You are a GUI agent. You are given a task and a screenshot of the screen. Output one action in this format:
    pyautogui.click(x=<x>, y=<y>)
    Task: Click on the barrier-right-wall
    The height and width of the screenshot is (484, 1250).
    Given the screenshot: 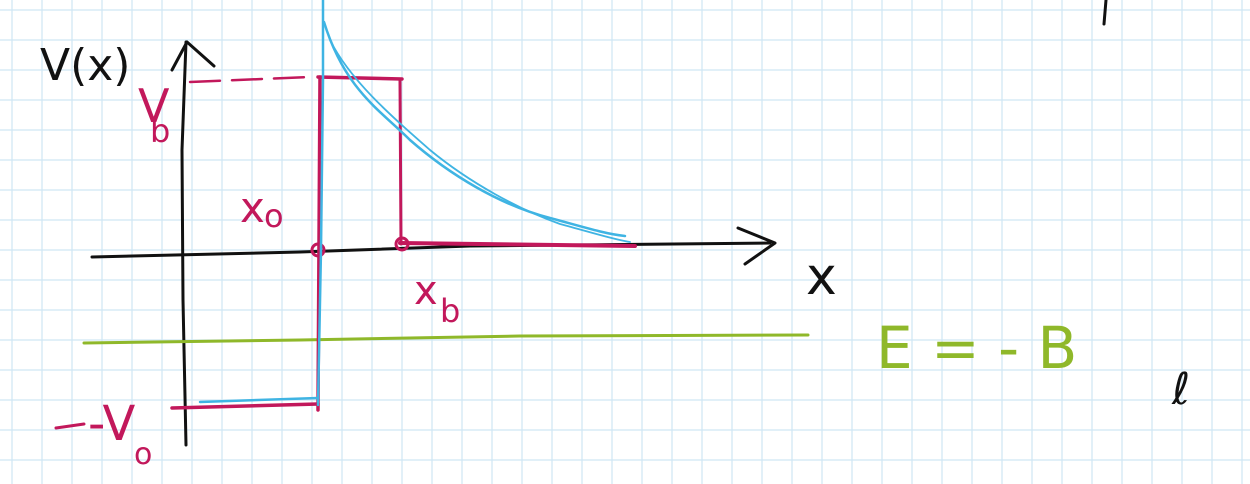 What is the action you would take?
    pyautogui.click(x=400, y=162)
    